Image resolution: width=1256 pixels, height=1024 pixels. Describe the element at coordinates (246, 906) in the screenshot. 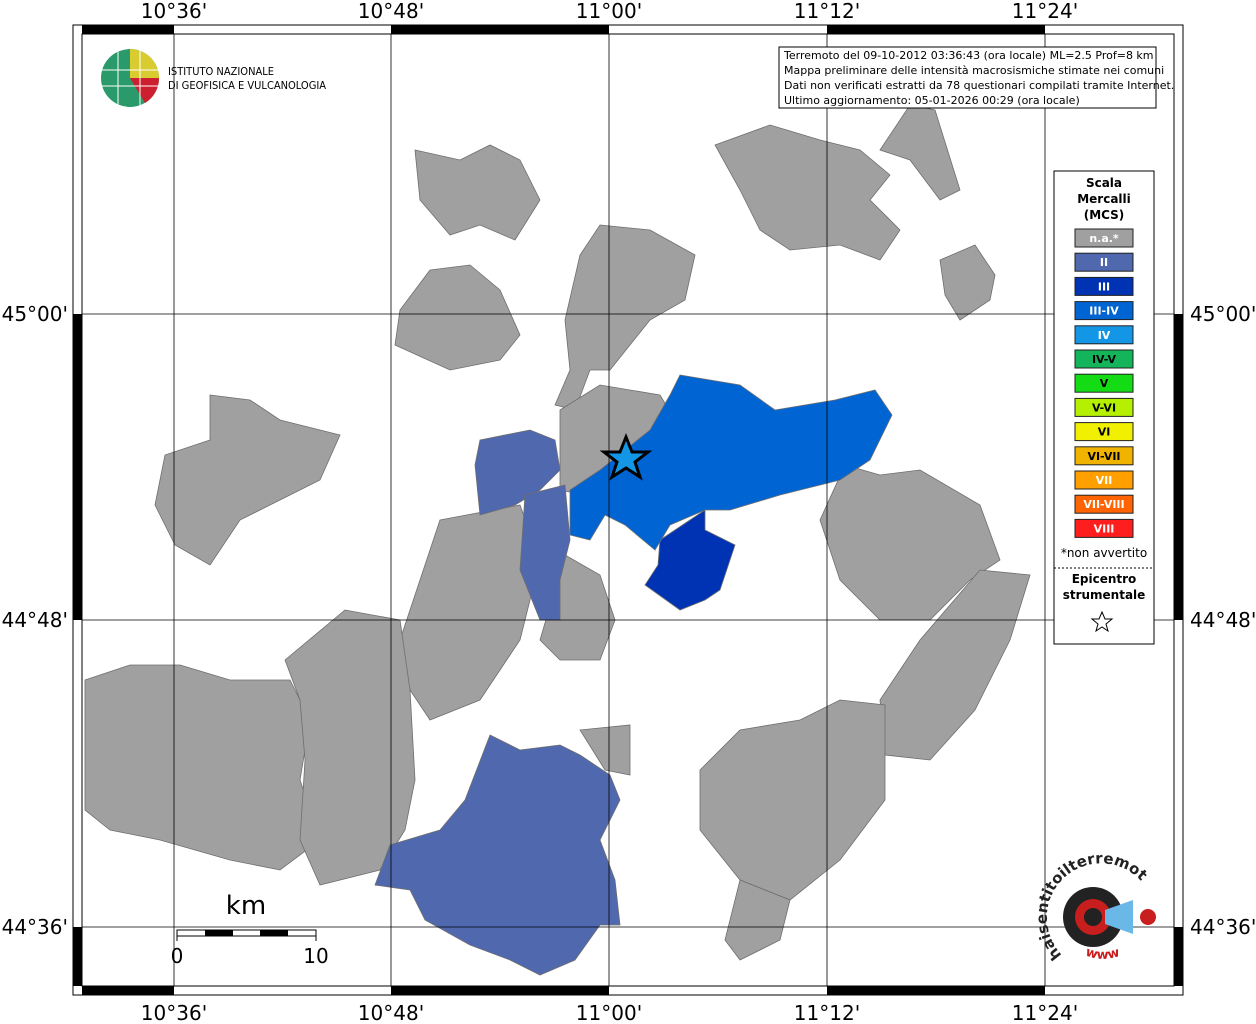

I see `scale-unit: km` at that location.